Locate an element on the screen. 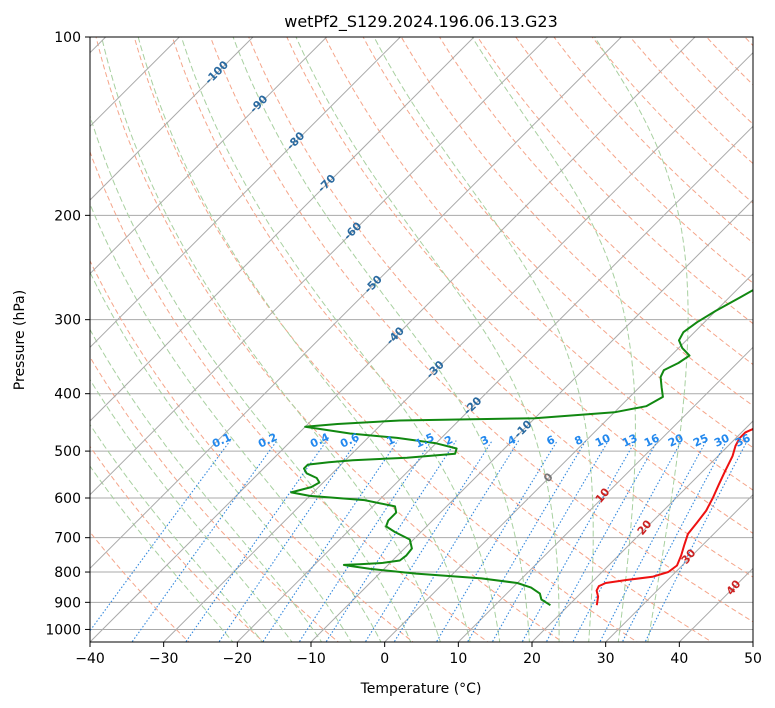 Image resolution: width=775 pixels, height=708 pixels. mixing-ratio-label: 36 is located at coordinates (743, 440).